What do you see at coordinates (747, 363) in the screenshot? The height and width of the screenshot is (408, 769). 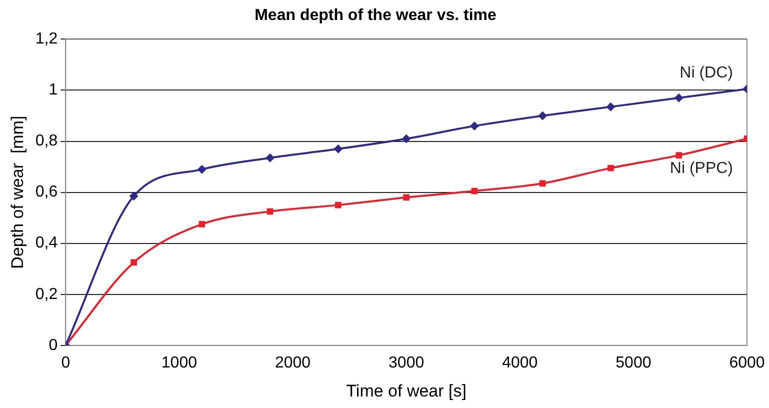 I see `x-tick-label: 6000` at bounding box center [747, 363].